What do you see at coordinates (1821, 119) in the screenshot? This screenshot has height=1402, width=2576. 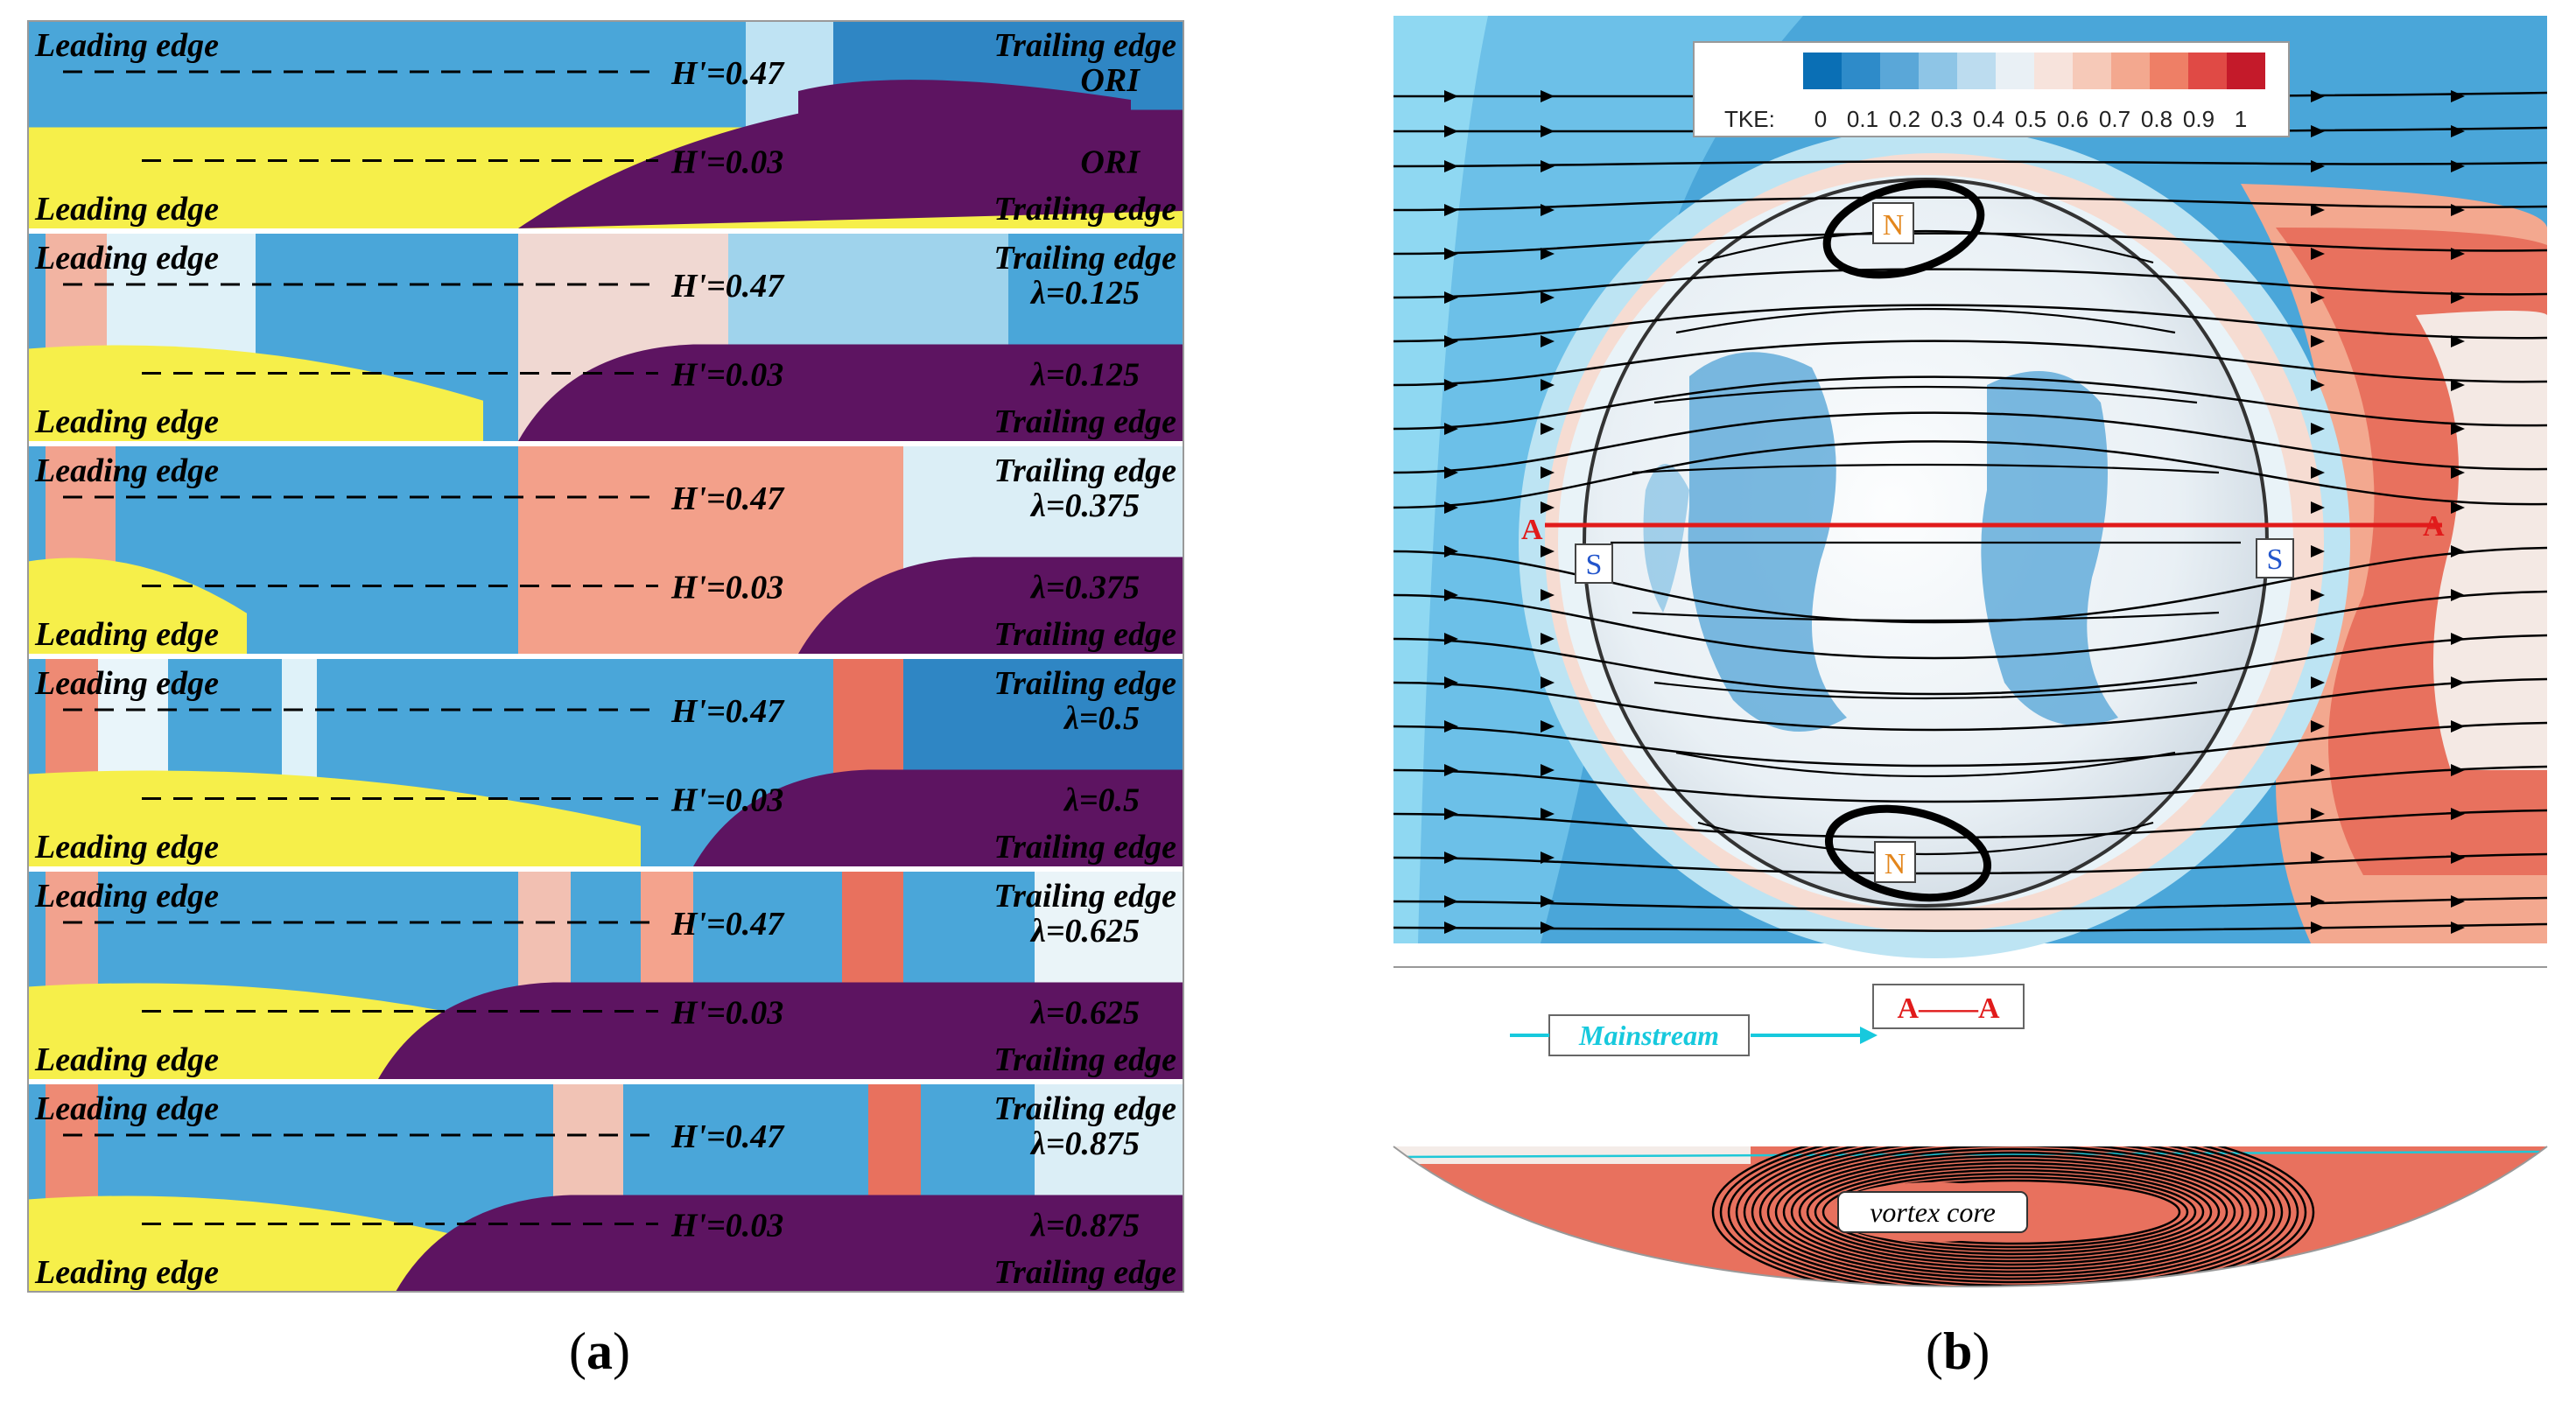 I see `colorbar-tick-label: 0` at bounding box center [1821, 119].